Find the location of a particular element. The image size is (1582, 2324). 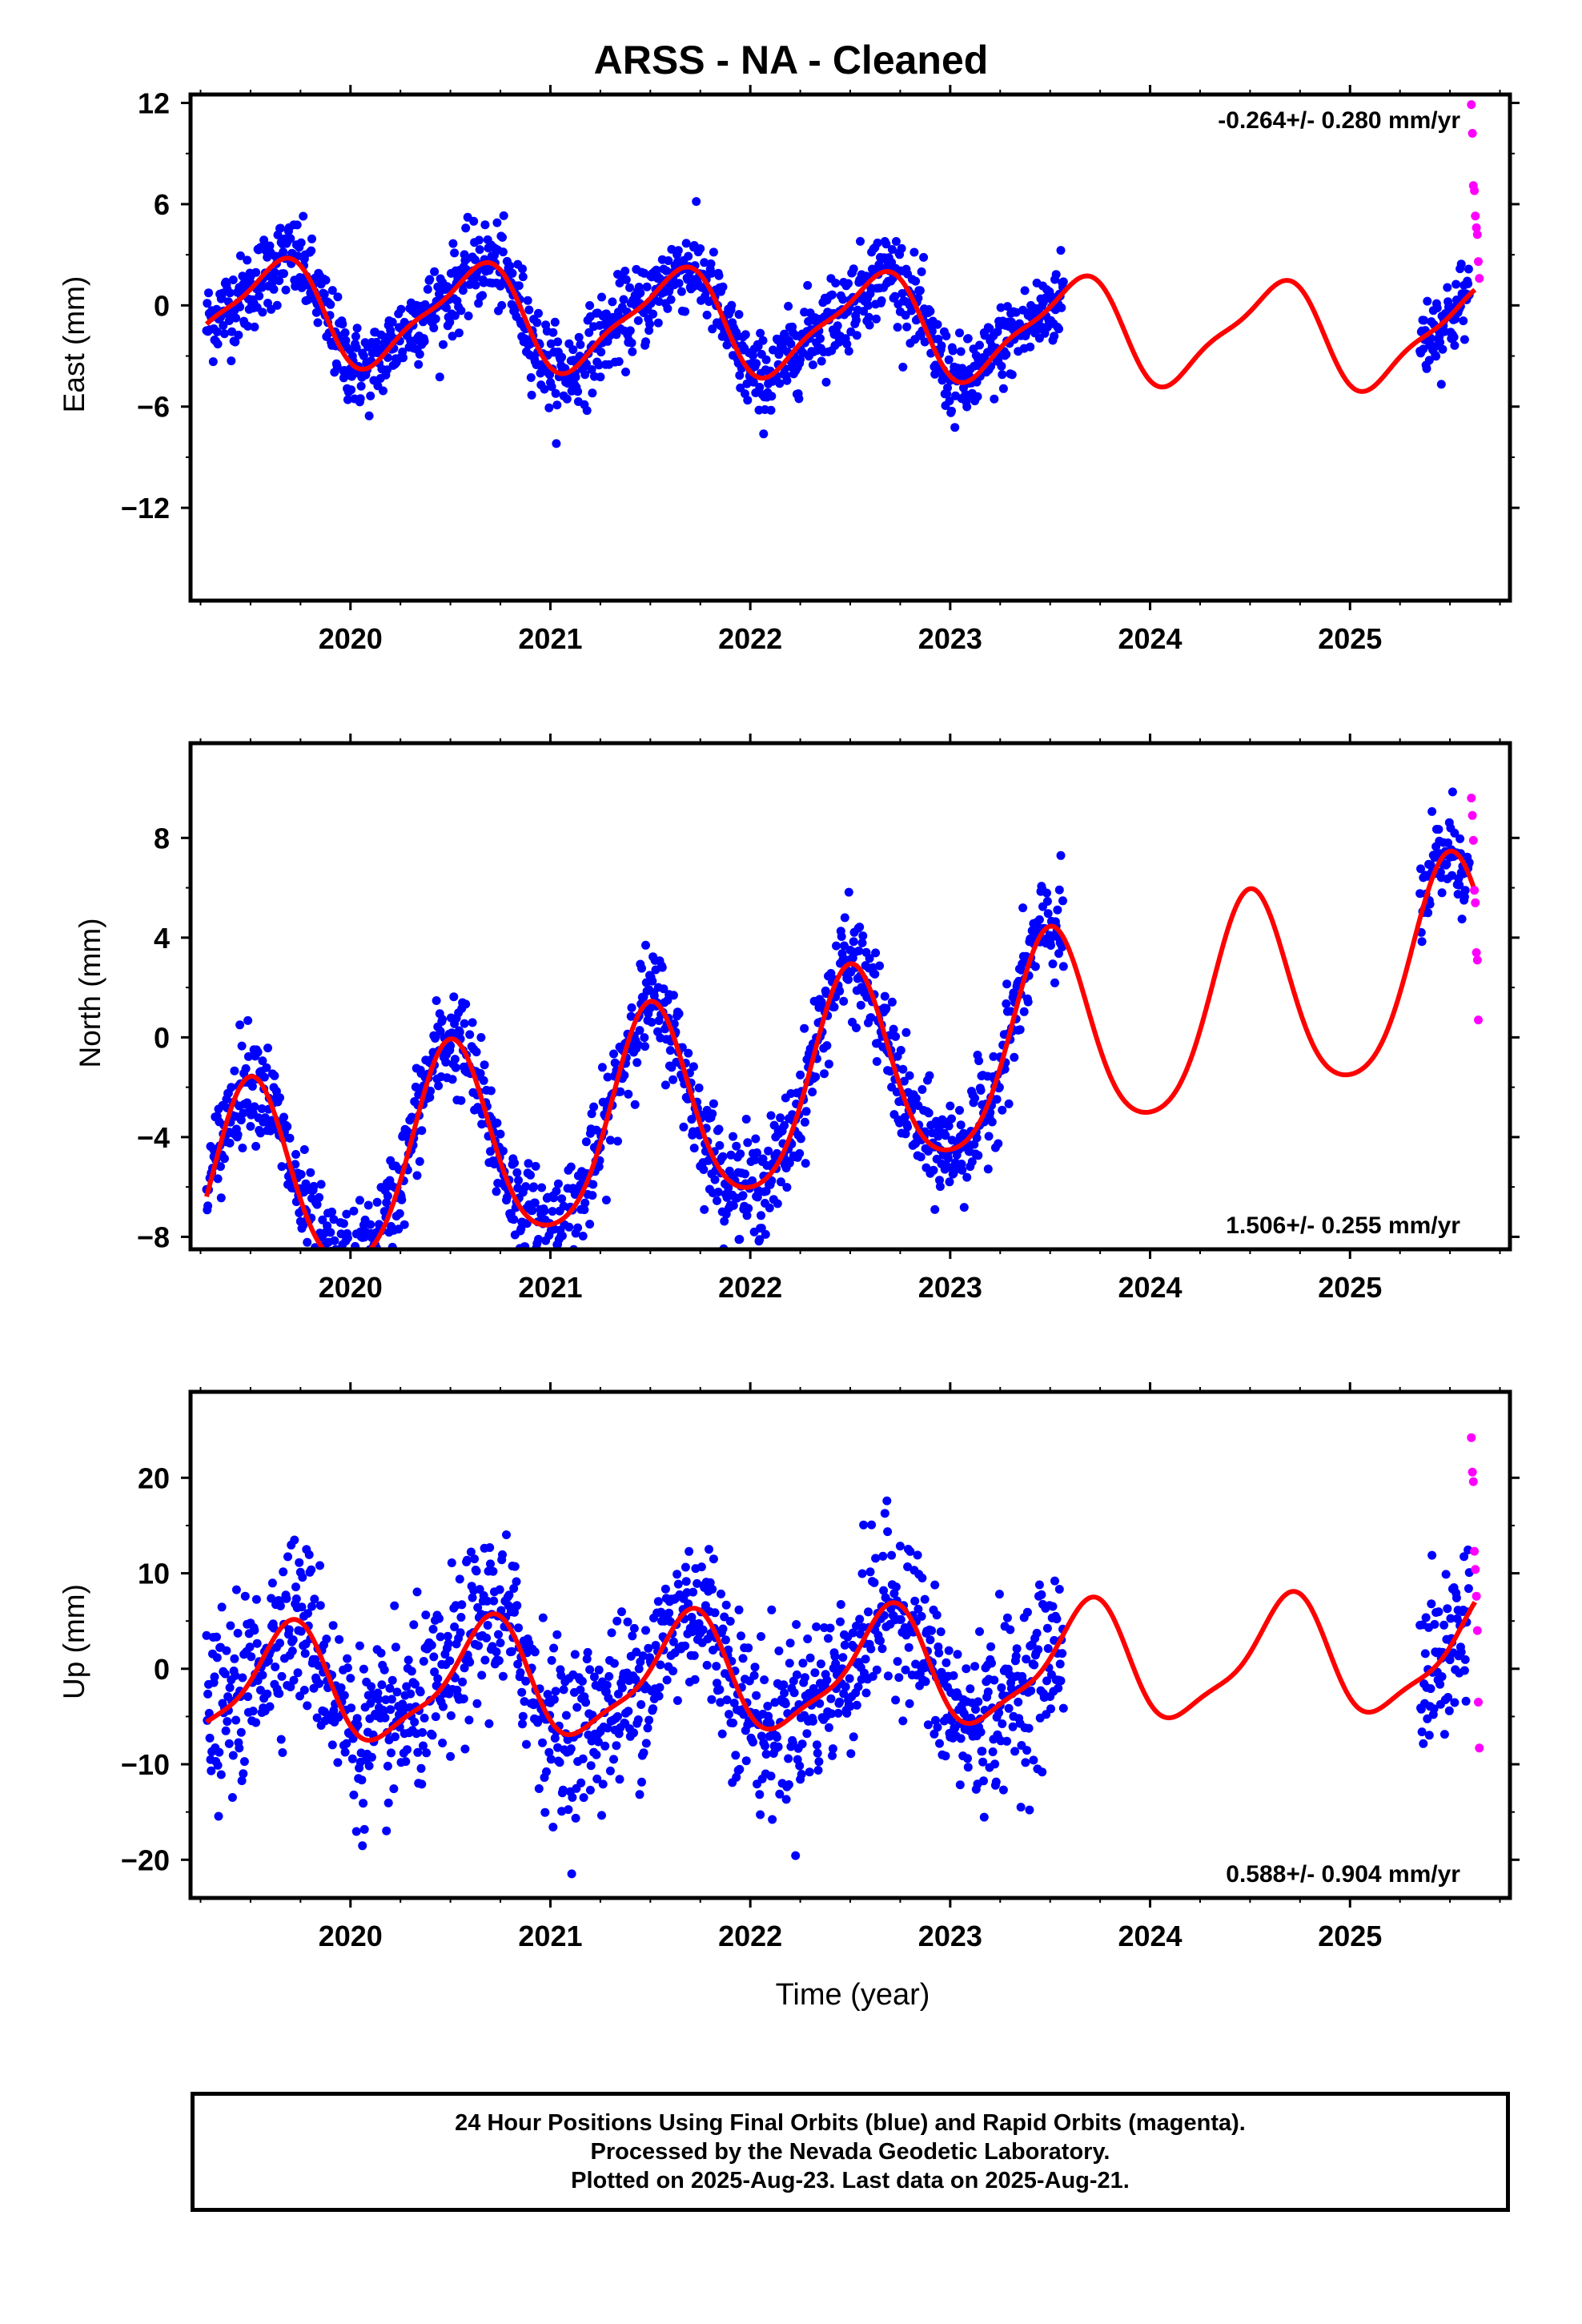

chart-title: ARSS - NA - Cleaned is located at coordinates (791, 60).